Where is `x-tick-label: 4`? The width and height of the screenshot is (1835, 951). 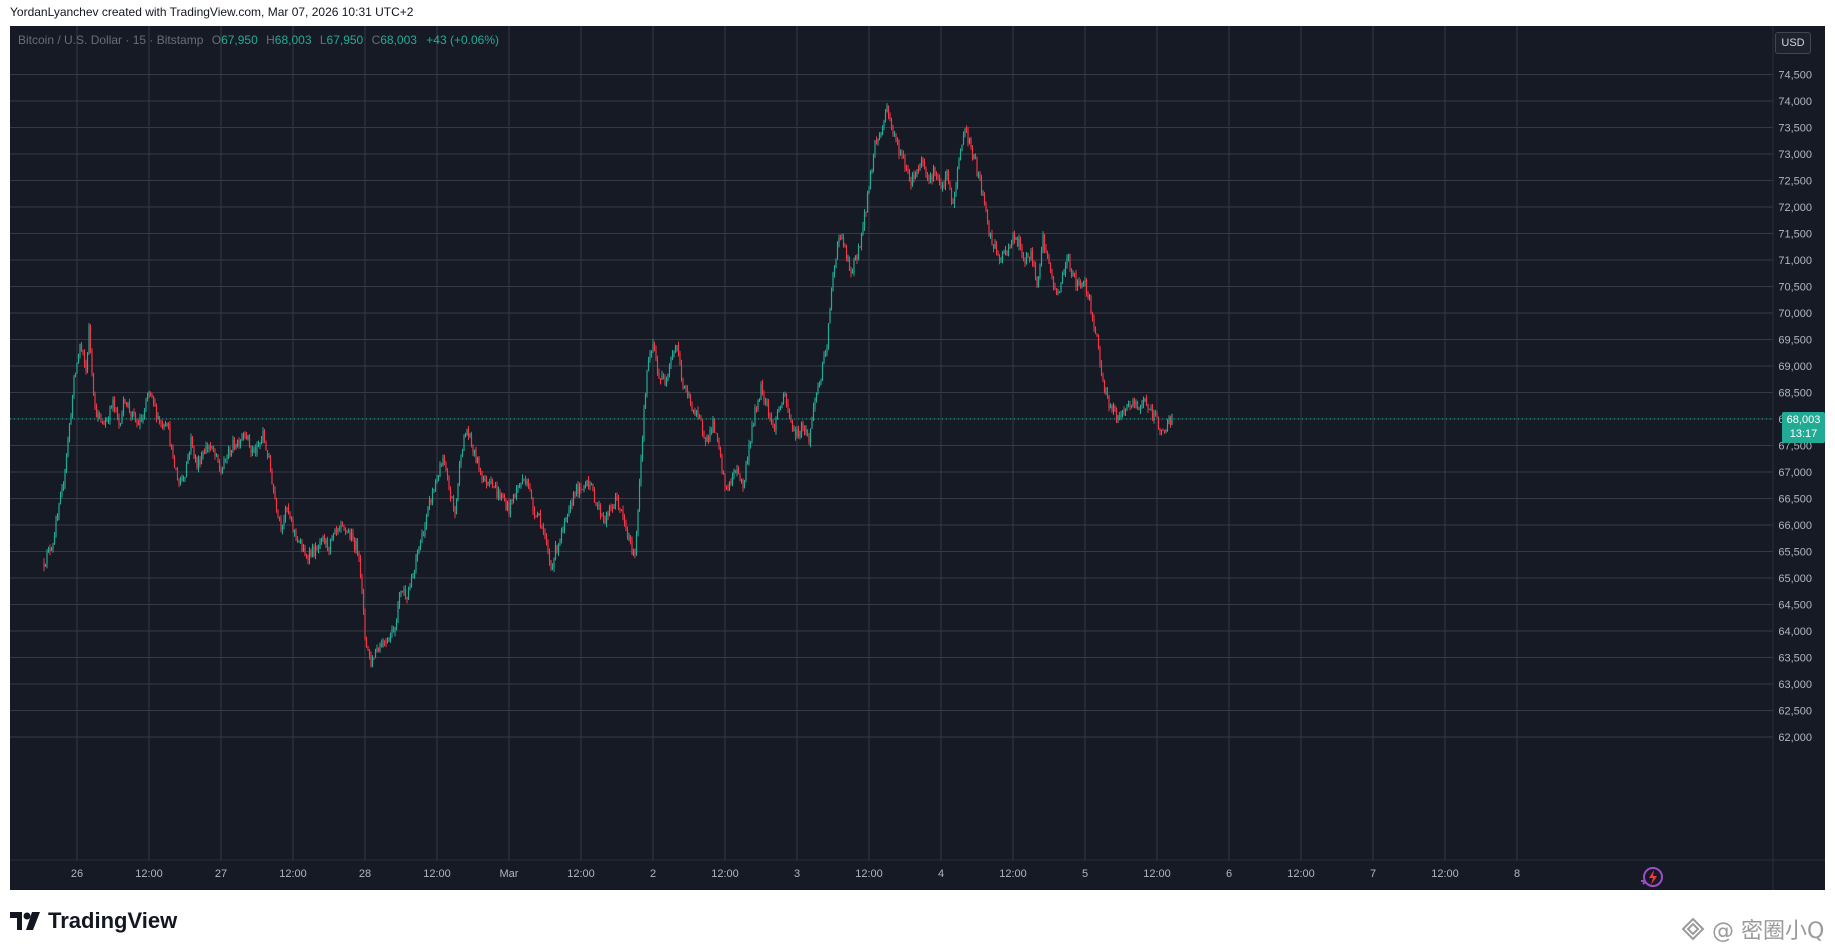
x-tick-label: 4 is located at coordinates (941, 874).